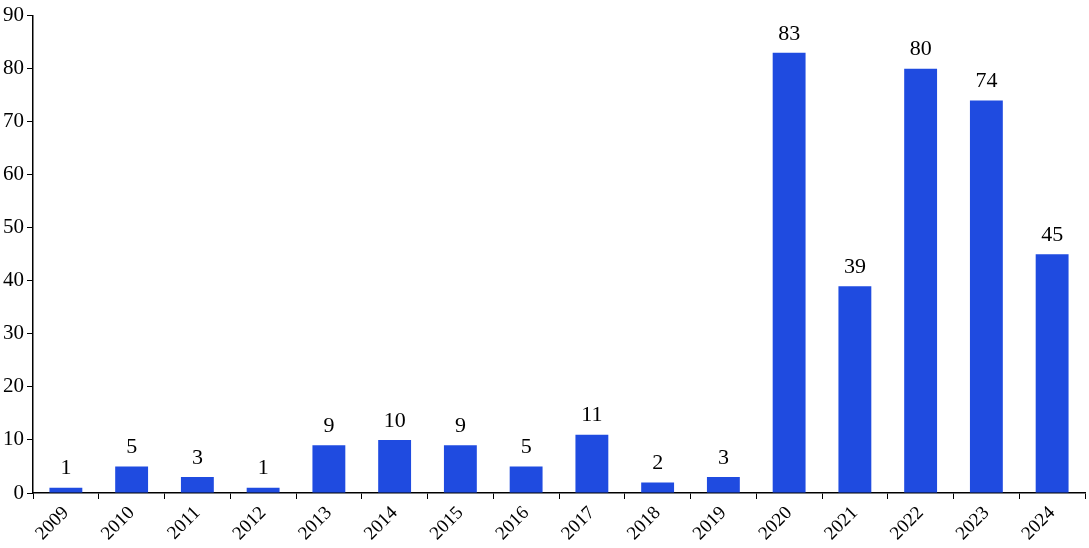  Describe the element at coordinates (920, 48) in the screenshot. I see `data-label: 80` at that location.